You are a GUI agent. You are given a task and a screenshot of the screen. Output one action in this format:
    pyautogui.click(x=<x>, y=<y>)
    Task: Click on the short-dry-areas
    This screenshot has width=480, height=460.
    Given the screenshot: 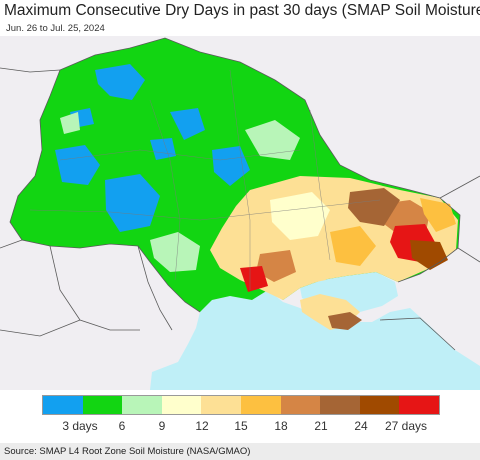 What is the action you would take?
    pyautogui.click(x=152, y=148)
    